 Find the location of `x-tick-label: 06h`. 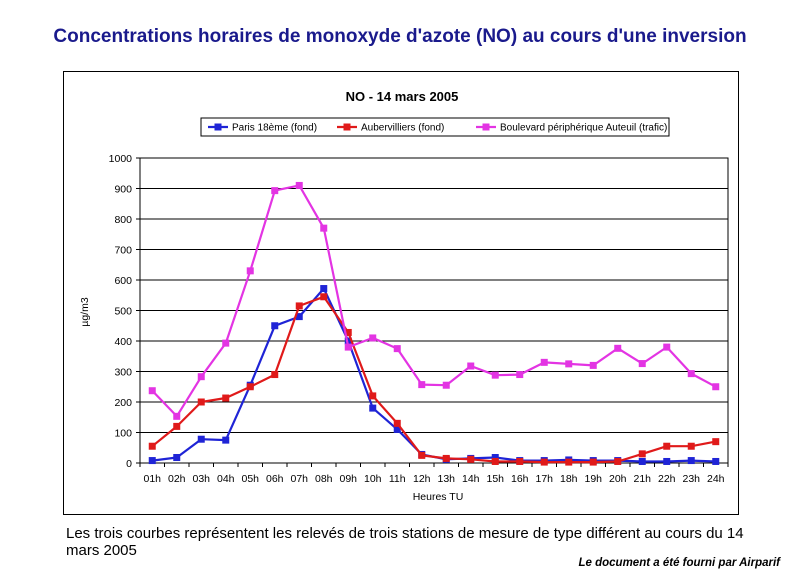

x-tick-label: 06h is located at coordinates (275, 479).